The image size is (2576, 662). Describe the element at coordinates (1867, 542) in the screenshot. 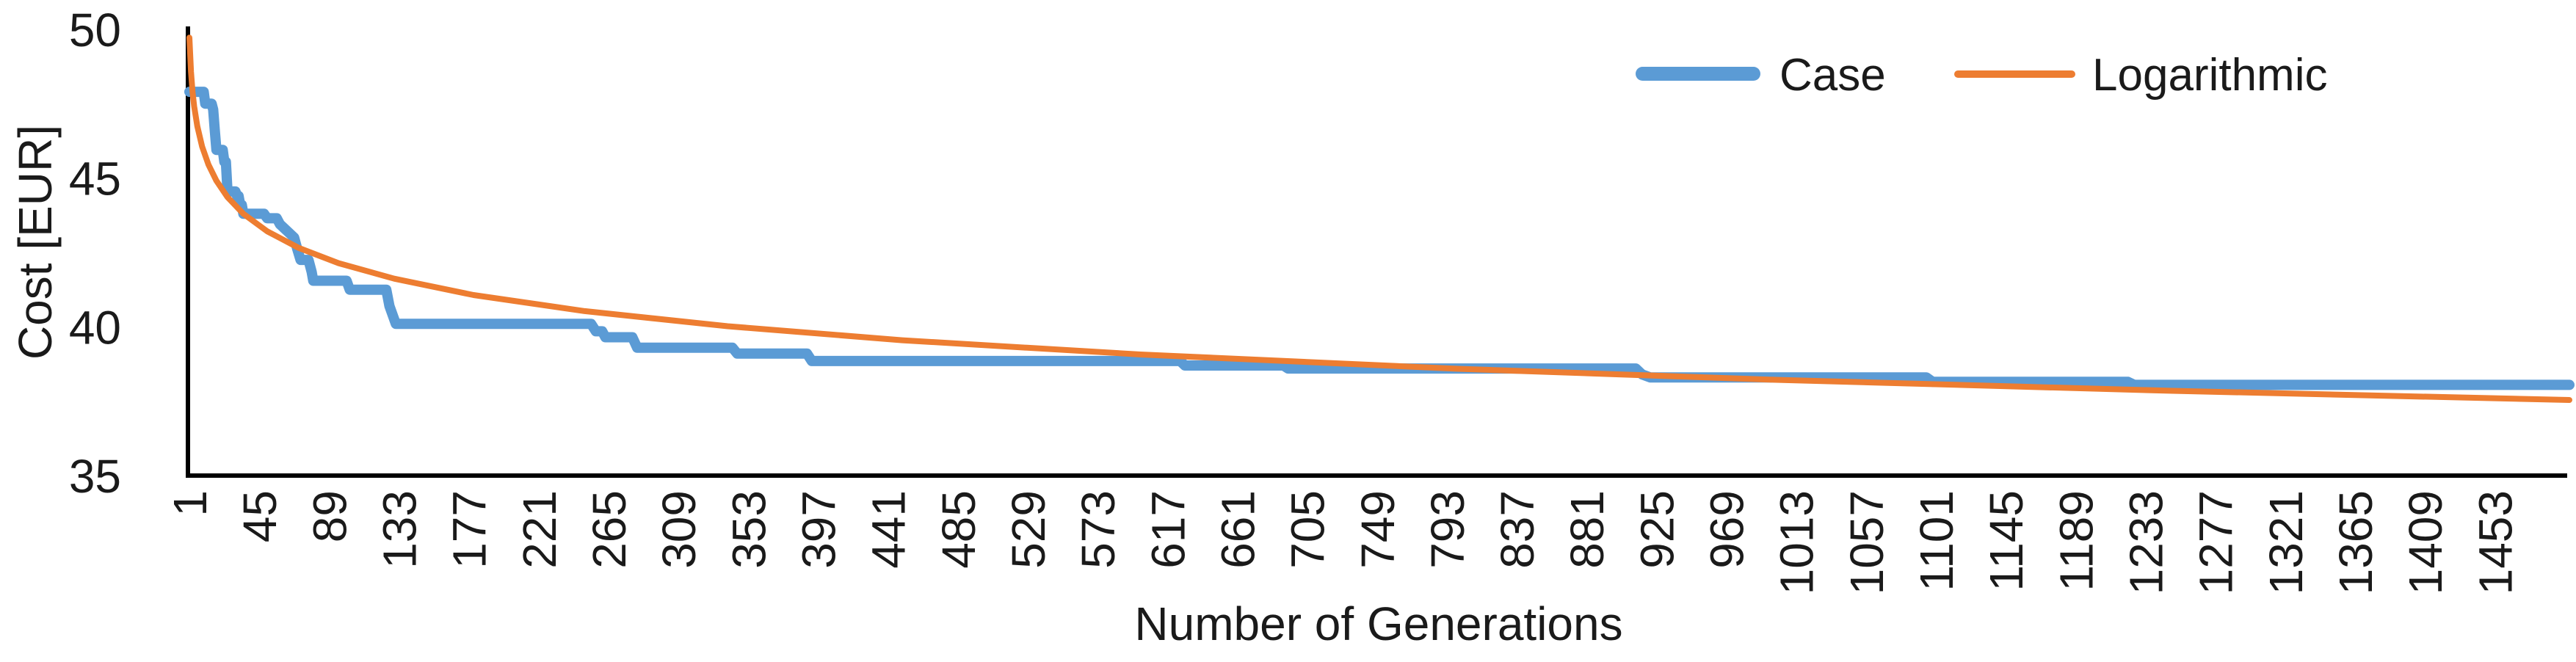

I see `x-tick-label: 1057` at that location.